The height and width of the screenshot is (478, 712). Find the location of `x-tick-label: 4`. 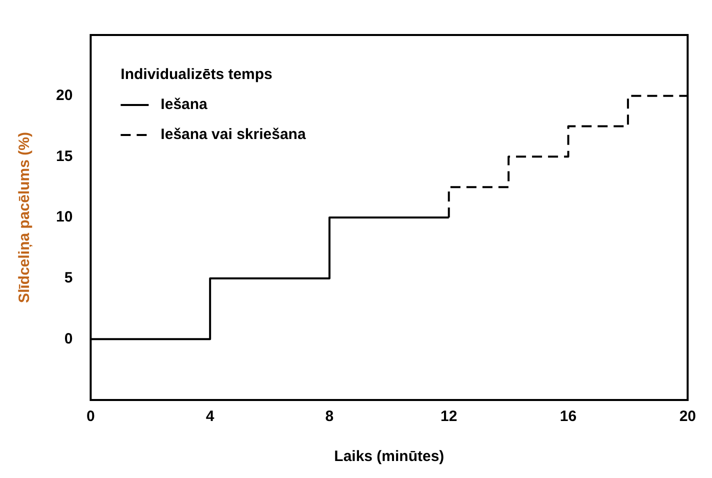

x-tick-label: 4 is located at coordinates (210, 417).